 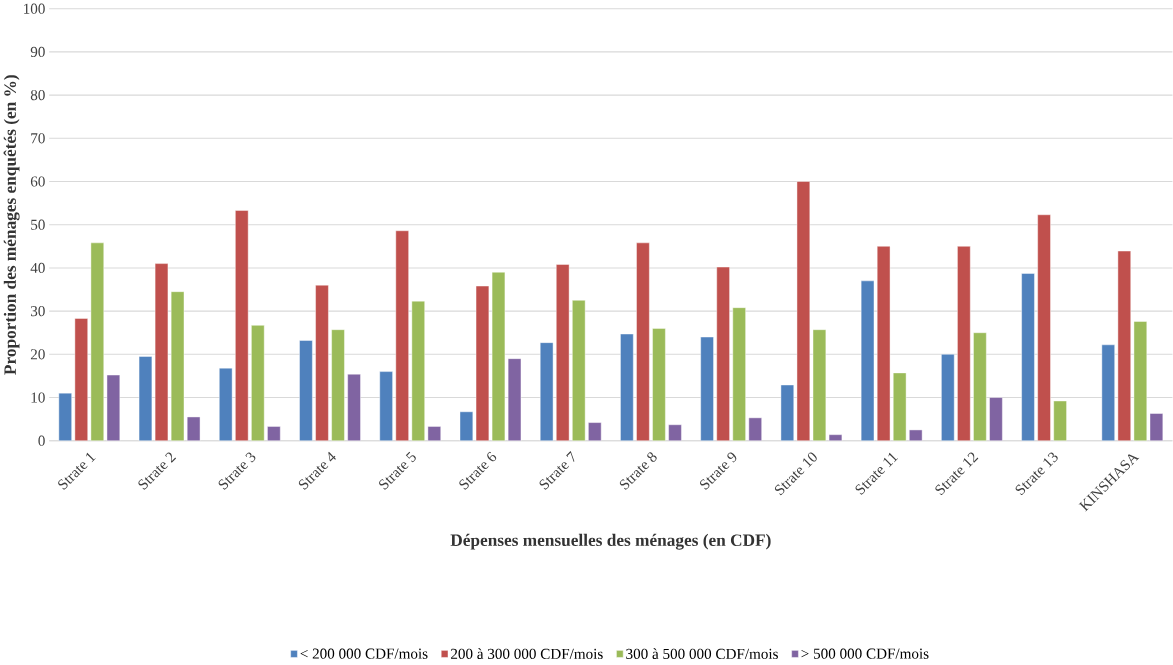 What do you see at coordinates (527, 654) in the screenshot?
I see `legend-label: 200 à 300 000 CDF/mois` at bounding box center [527, 654].